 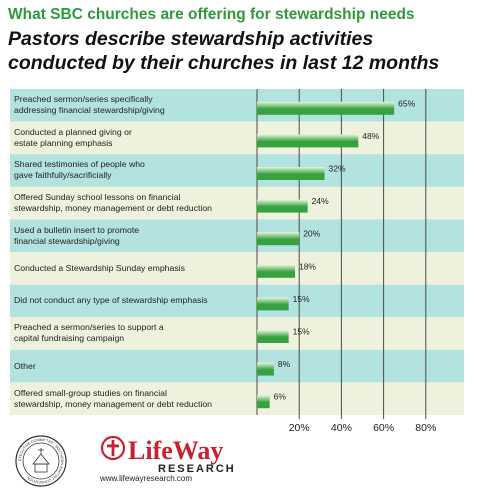 I want to click on category-label-line: Conducted a Stewardship Sunday emphasis, so click(x=99, y=267).